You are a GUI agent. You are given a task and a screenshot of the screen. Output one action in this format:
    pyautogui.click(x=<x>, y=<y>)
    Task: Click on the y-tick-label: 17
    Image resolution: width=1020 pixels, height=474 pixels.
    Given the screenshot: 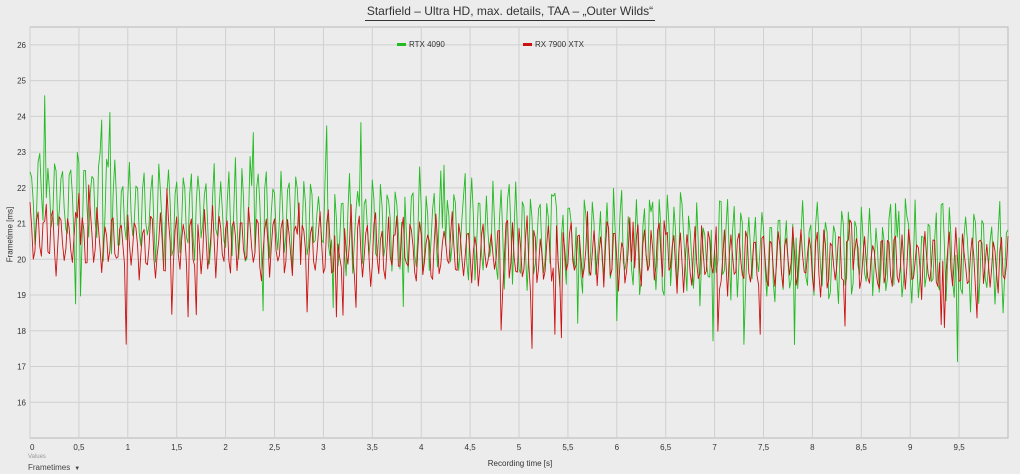 What is the action you would take?
    pyautogui.click(x=21, y=367)
    